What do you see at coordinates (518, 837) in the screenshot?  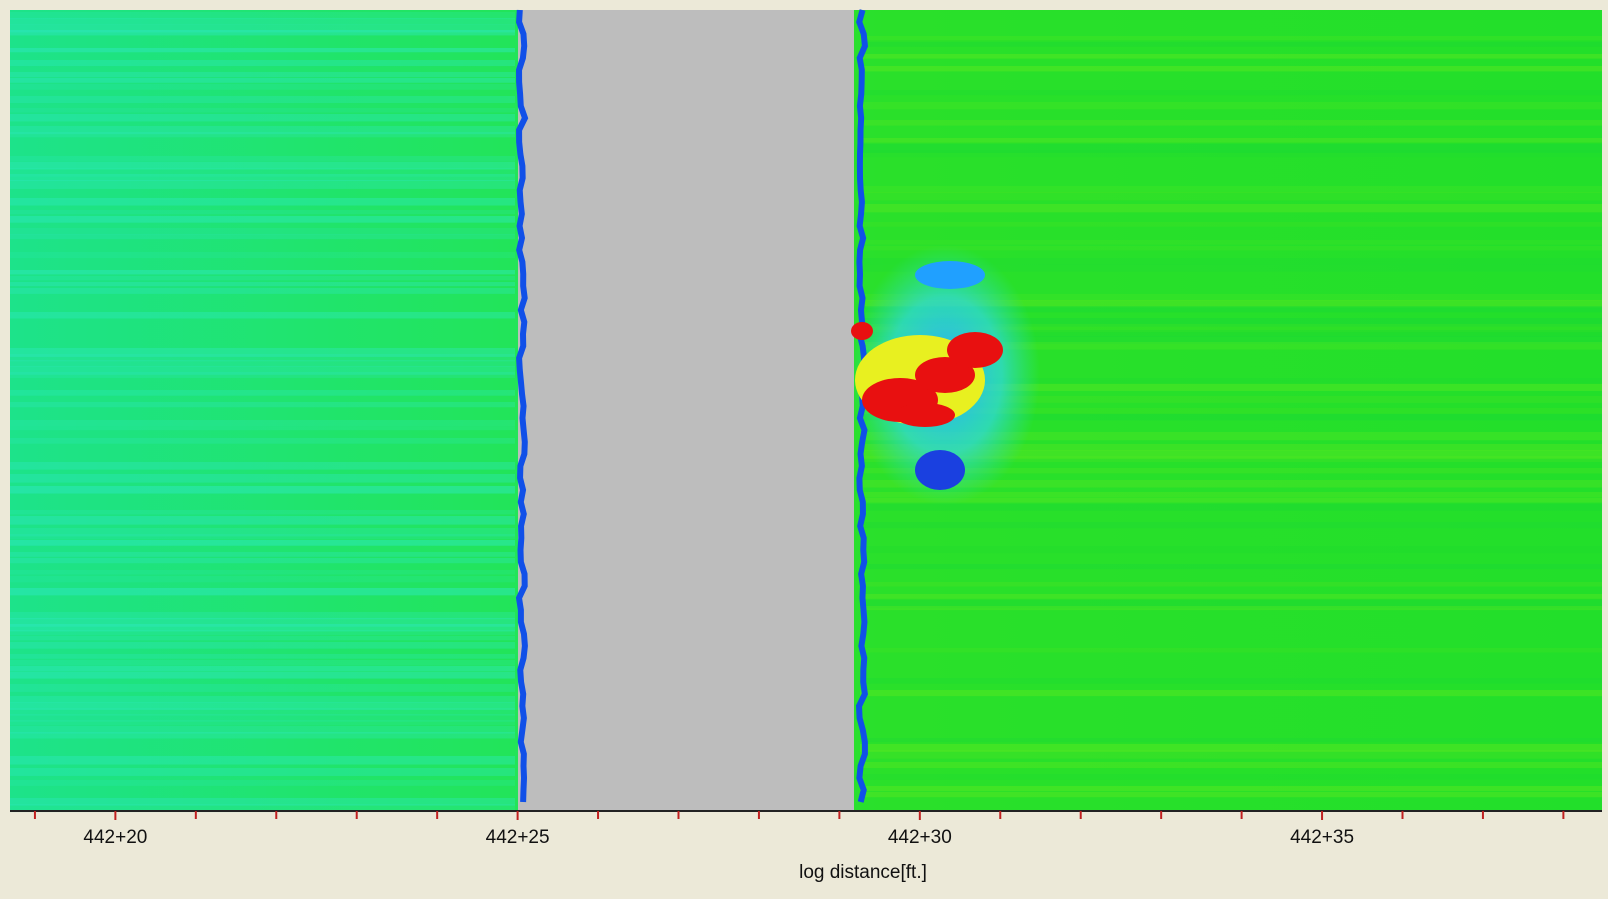 I see `x-tick-label: 442+25` at bounding box center [518, 837].